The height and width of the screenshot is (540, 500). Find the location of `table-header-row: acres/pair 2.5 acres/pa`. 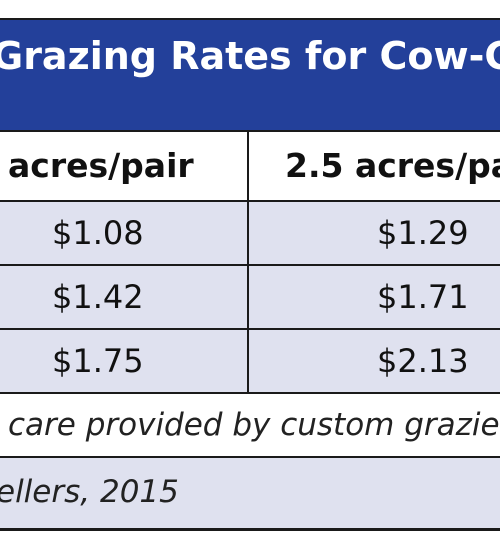

table-header-row: acres/pair 2.5 acres/pa is located at coordinates (250, 167).